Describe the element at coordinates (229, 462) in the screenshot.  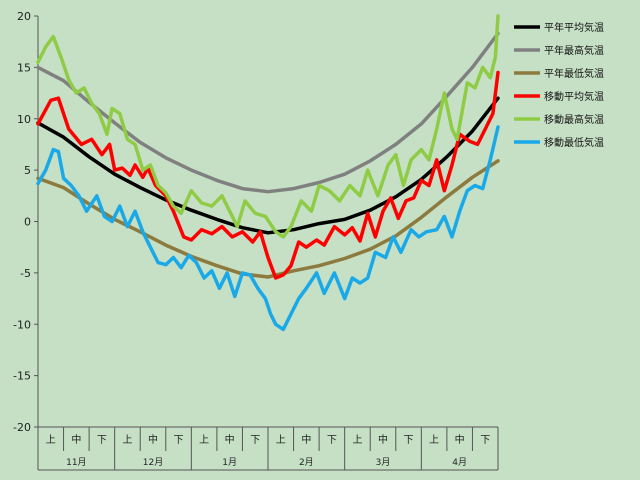
I see `x-month-label: 1月` at that location.